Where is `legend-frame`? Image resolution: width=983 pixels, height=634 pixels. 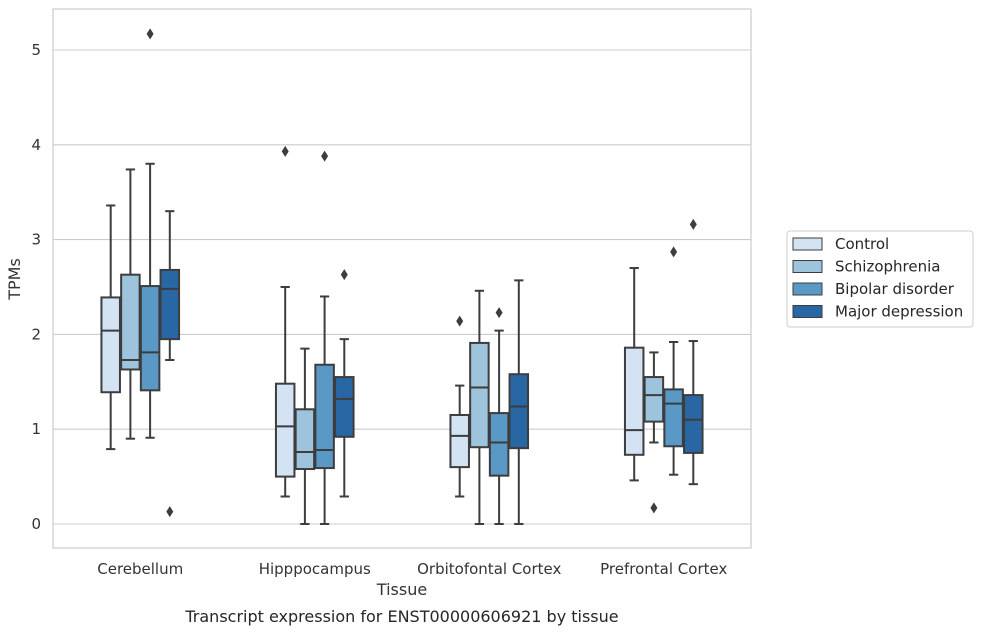 legend-frame is located at coordinates (880, 279).